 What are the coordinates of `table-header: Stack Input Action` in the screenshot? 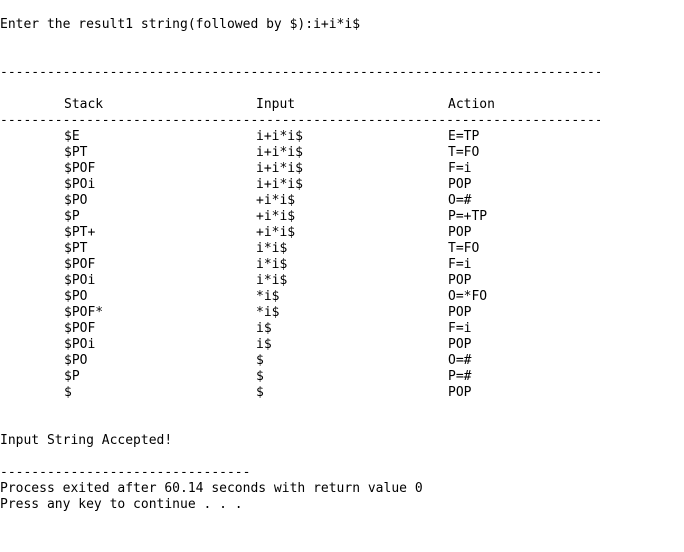 It's located at (342, 105).